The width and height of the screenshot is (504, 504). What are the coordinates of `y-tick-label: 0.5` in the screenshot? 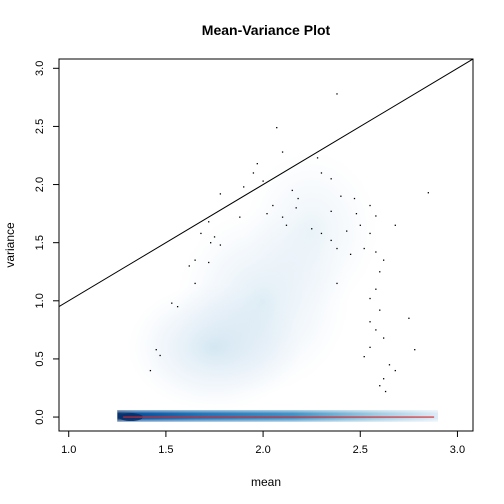 It's located at (40, 358).